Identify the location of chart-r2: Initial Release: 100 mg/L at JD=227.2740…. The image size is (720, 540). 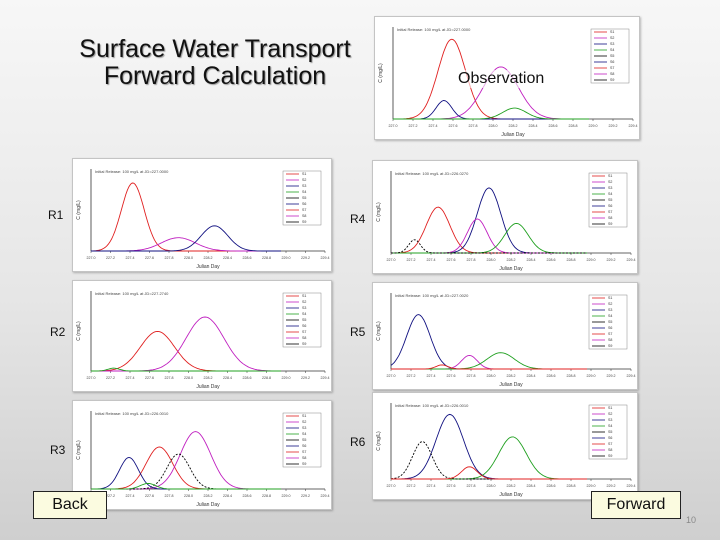
(202, 336).